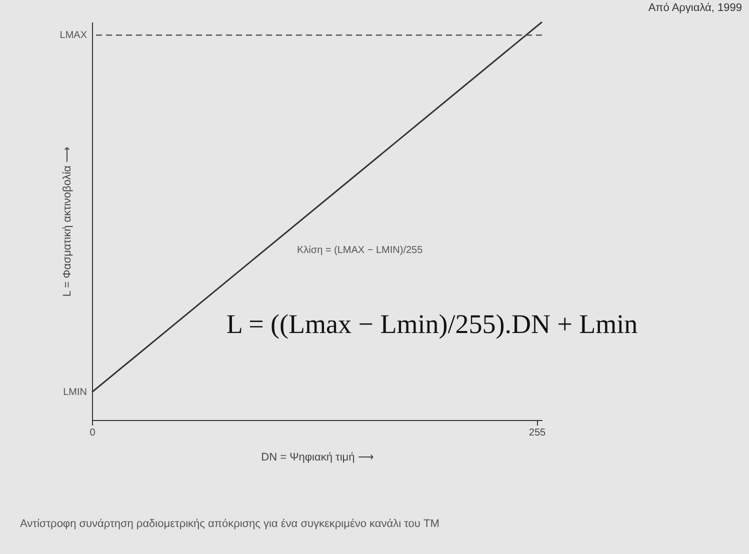 Image resolution: width=749 pixels, height=554 pixels. I want to click on text: Από Αργιαλά, 1999, so click(695, 8).